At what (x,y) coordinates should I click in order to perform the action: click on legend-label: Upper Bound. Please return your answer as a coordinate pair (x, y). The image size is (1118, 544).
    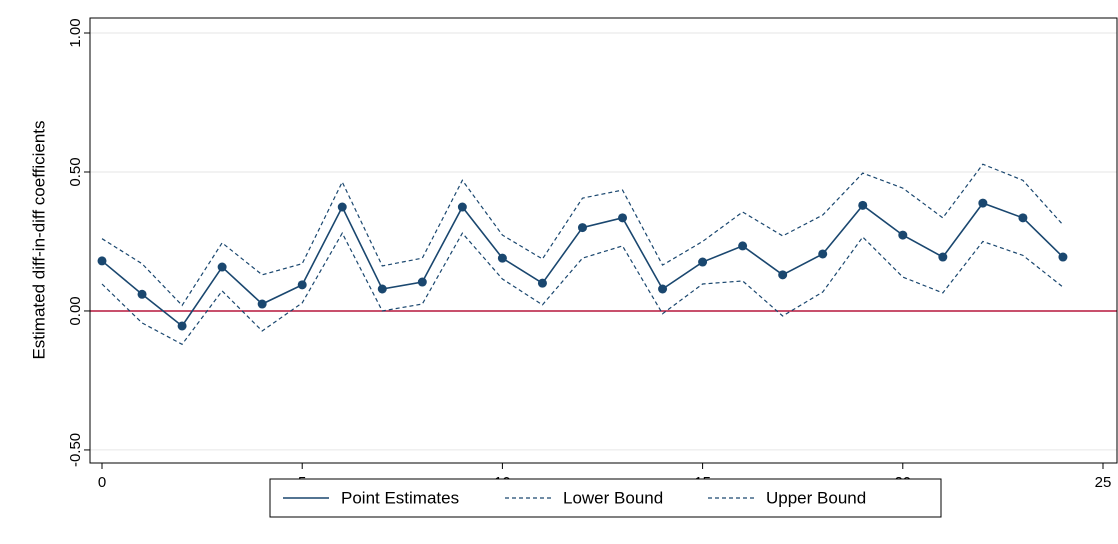
    Looking at the image, I should click on (816, 497).